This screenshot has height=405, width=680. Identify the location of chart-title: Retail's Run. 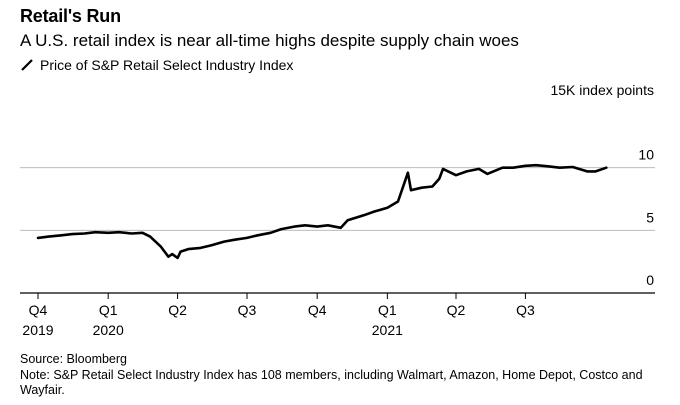
(70, 16).